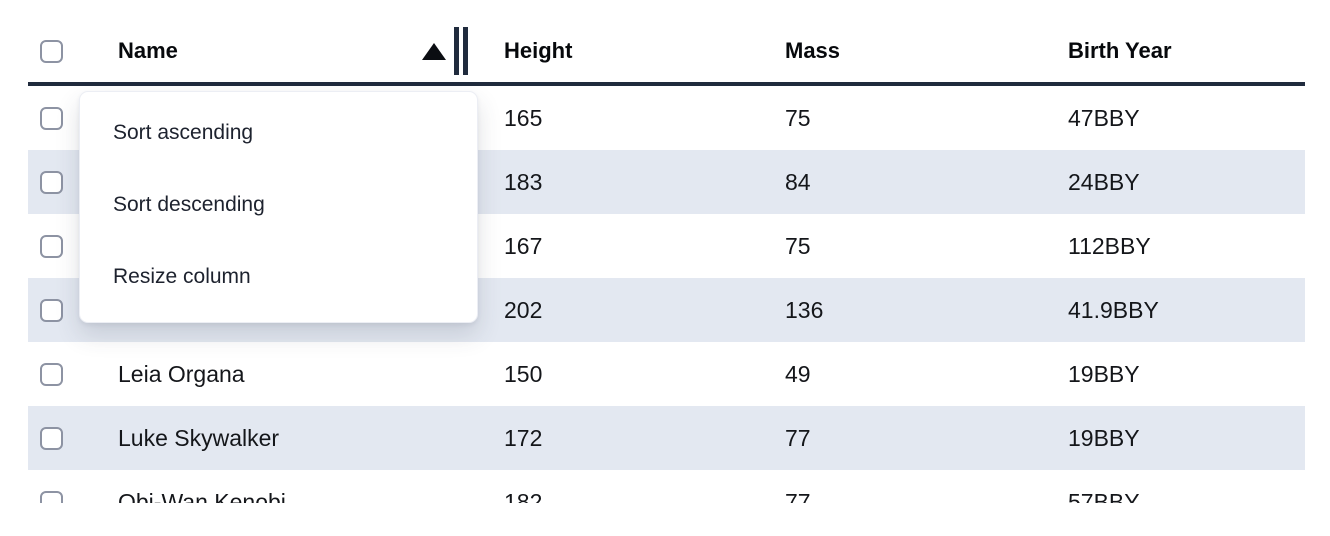 The width and height of the screenshot is (1330, 536). I want to click on column-resize-handle, so click(461, 51).